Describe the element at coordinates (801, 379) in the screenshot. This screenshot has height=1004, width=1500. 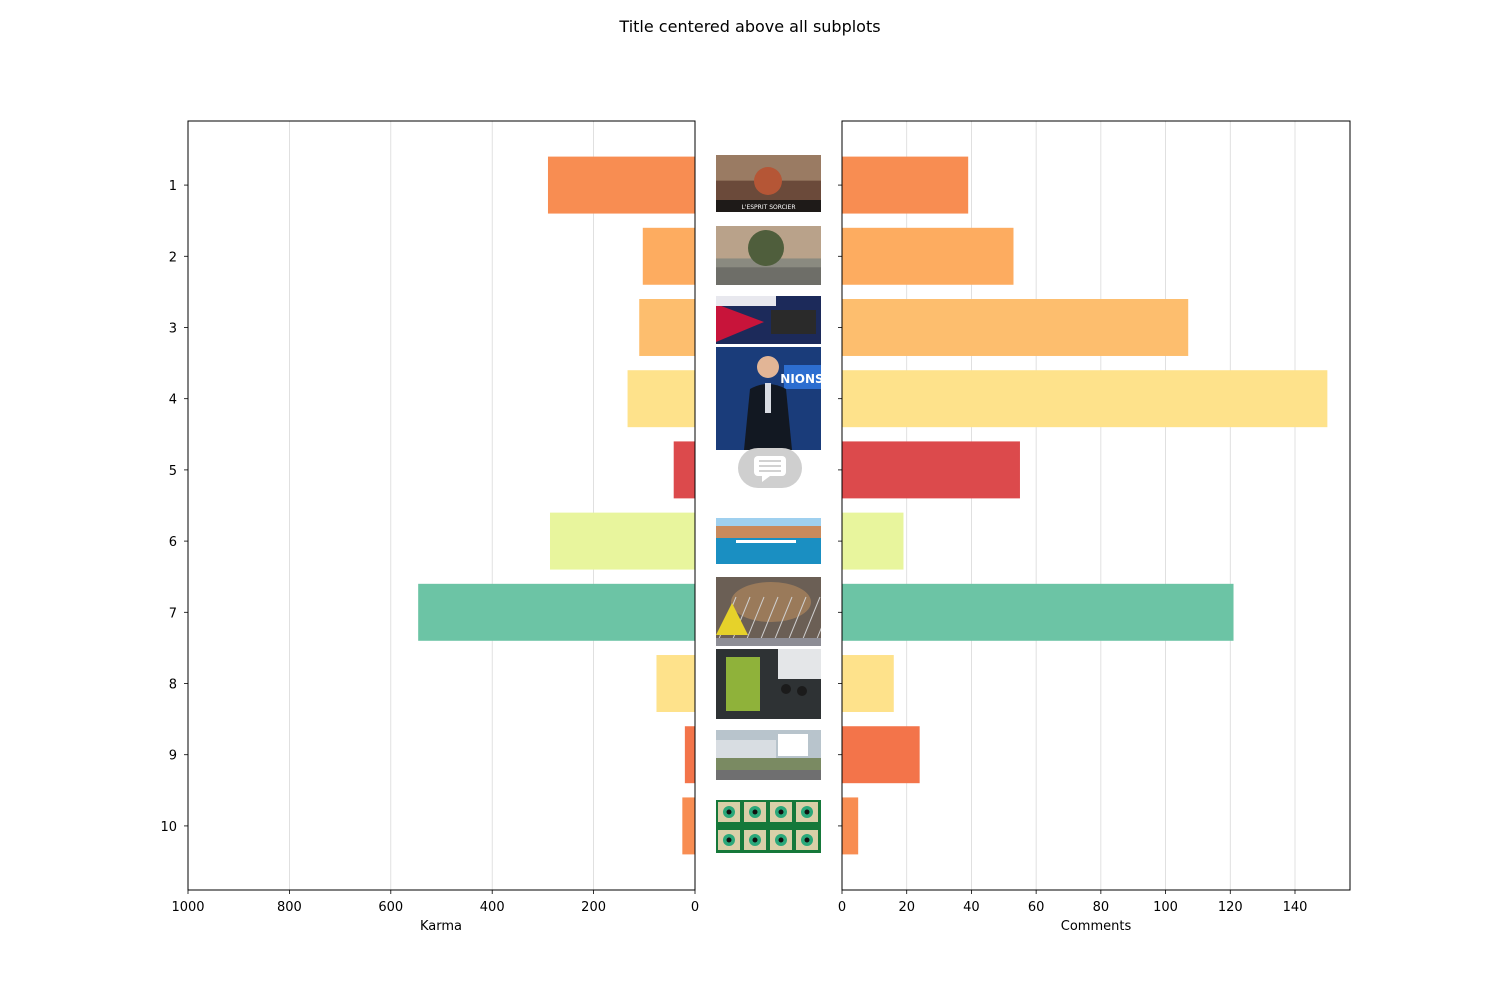
I see `thumbnail-caption: NIONS` at that location.